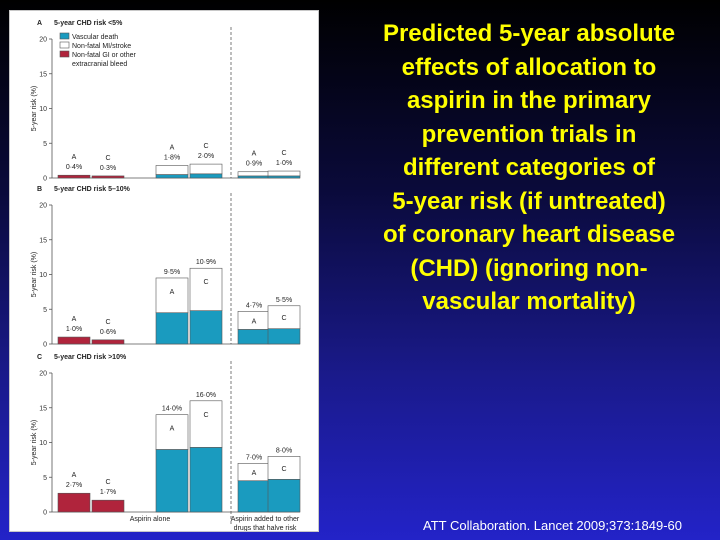  I want to click on legend-label: extracranial bleed, so click(99, 64).